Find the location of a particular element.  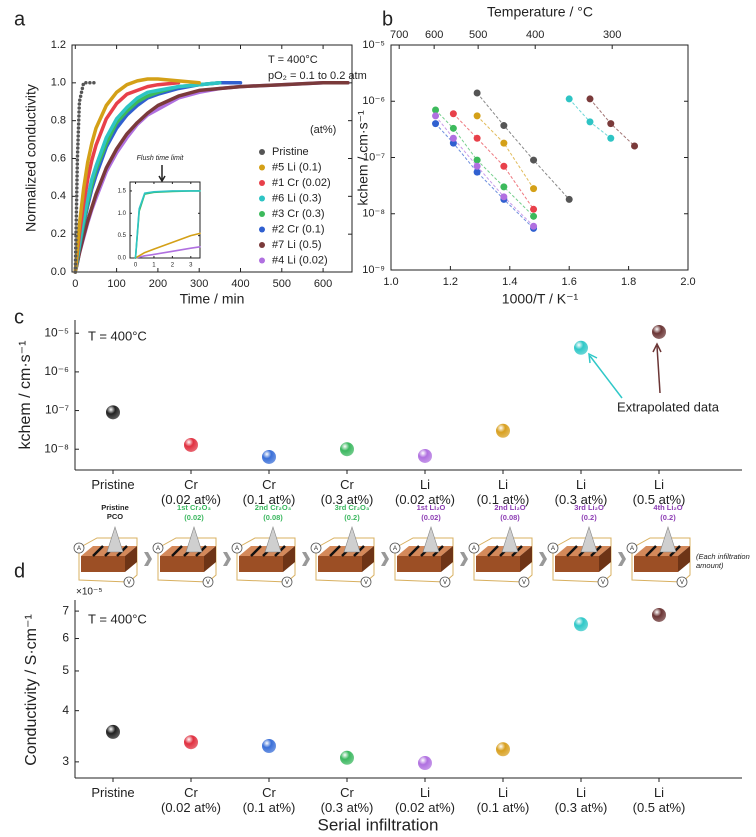

panel-label: a is located at coordinates (20, 19).